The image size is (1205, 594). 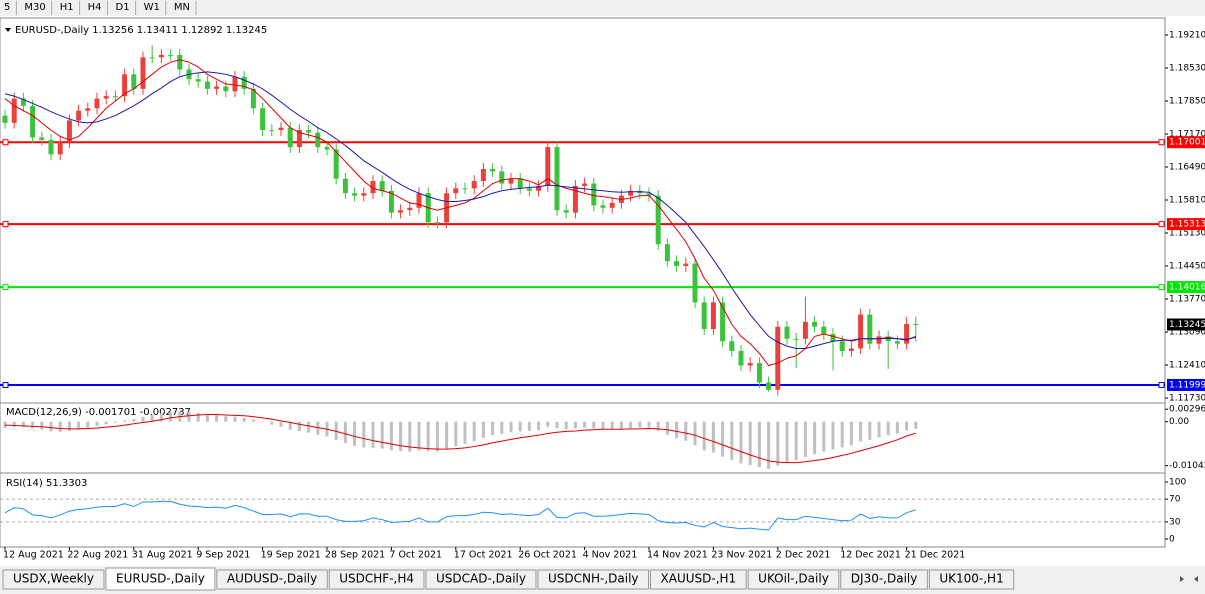 I want to click on tab-label: USDCAD-,Daily, so click(x=481, y=579).